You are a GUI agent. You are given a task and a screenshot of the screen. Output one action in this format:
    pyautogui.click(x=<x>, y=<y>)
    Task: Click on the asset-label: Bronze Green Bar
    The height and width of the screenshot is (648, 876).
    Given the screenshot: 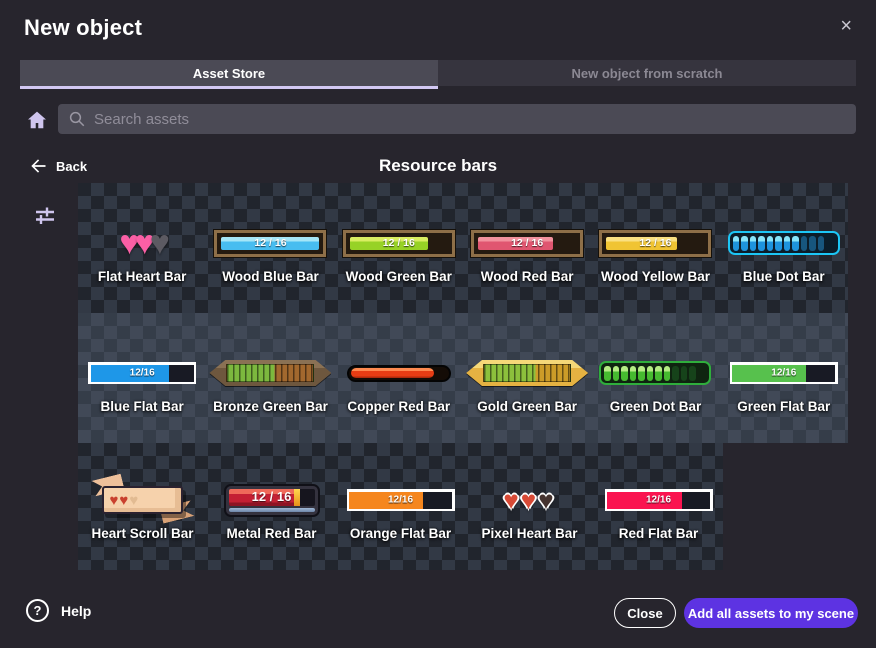 What is the action you would take?
    pyautogui.click(x=270, y=406)
    